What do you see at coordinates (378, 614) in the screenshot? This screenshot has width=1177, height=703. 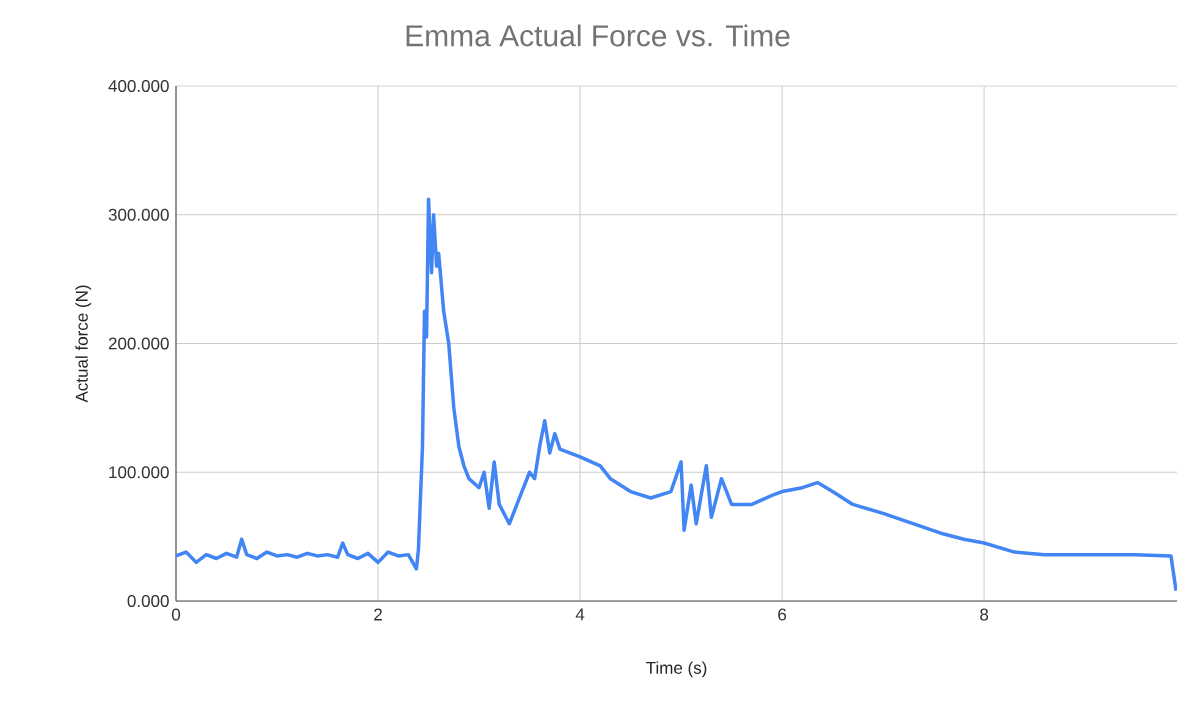 I see `x-tick-label: 2` at bounding box center [378, 614].